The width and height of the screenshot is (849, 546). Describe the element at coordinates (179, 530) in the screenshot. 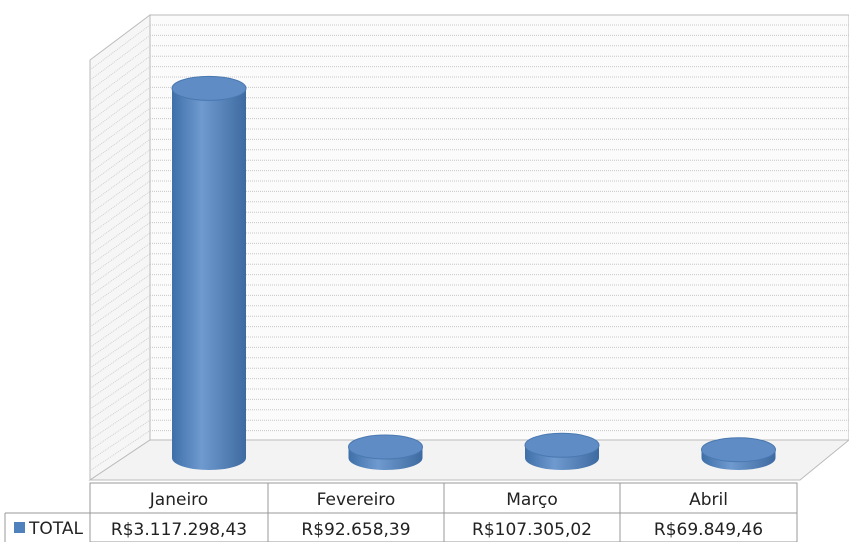

I see `value-label: R$3.117.298,43` at that location.